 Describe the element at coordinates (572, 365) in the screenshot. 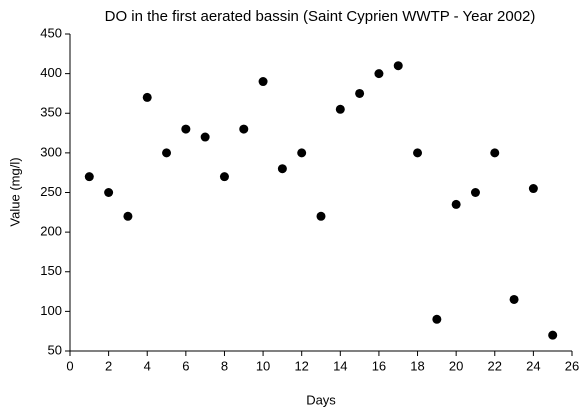

I see `x-tick-label: 26` at that location.